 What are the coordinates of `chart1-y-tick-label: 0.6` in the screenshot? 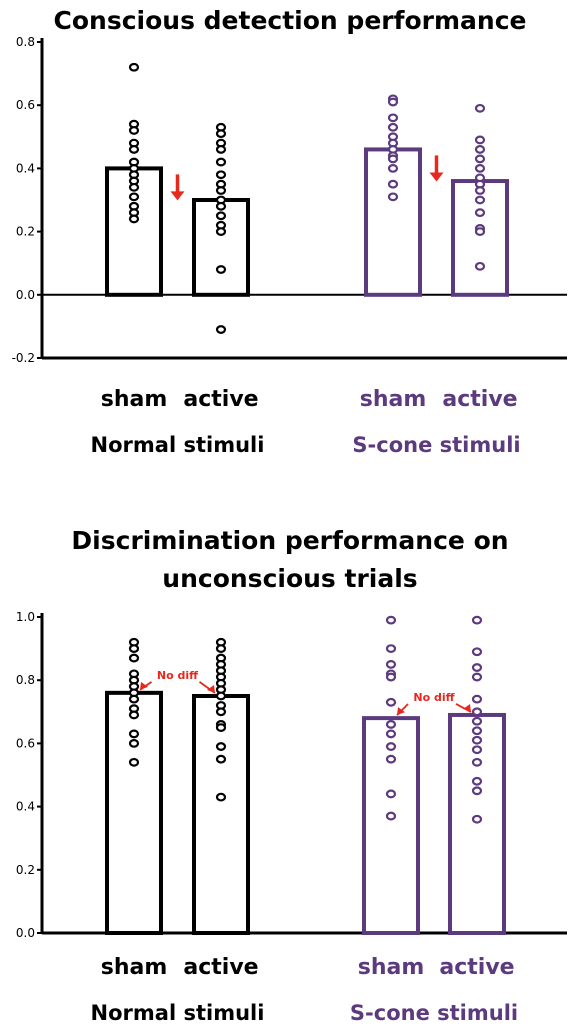 It's located at (25, 105).